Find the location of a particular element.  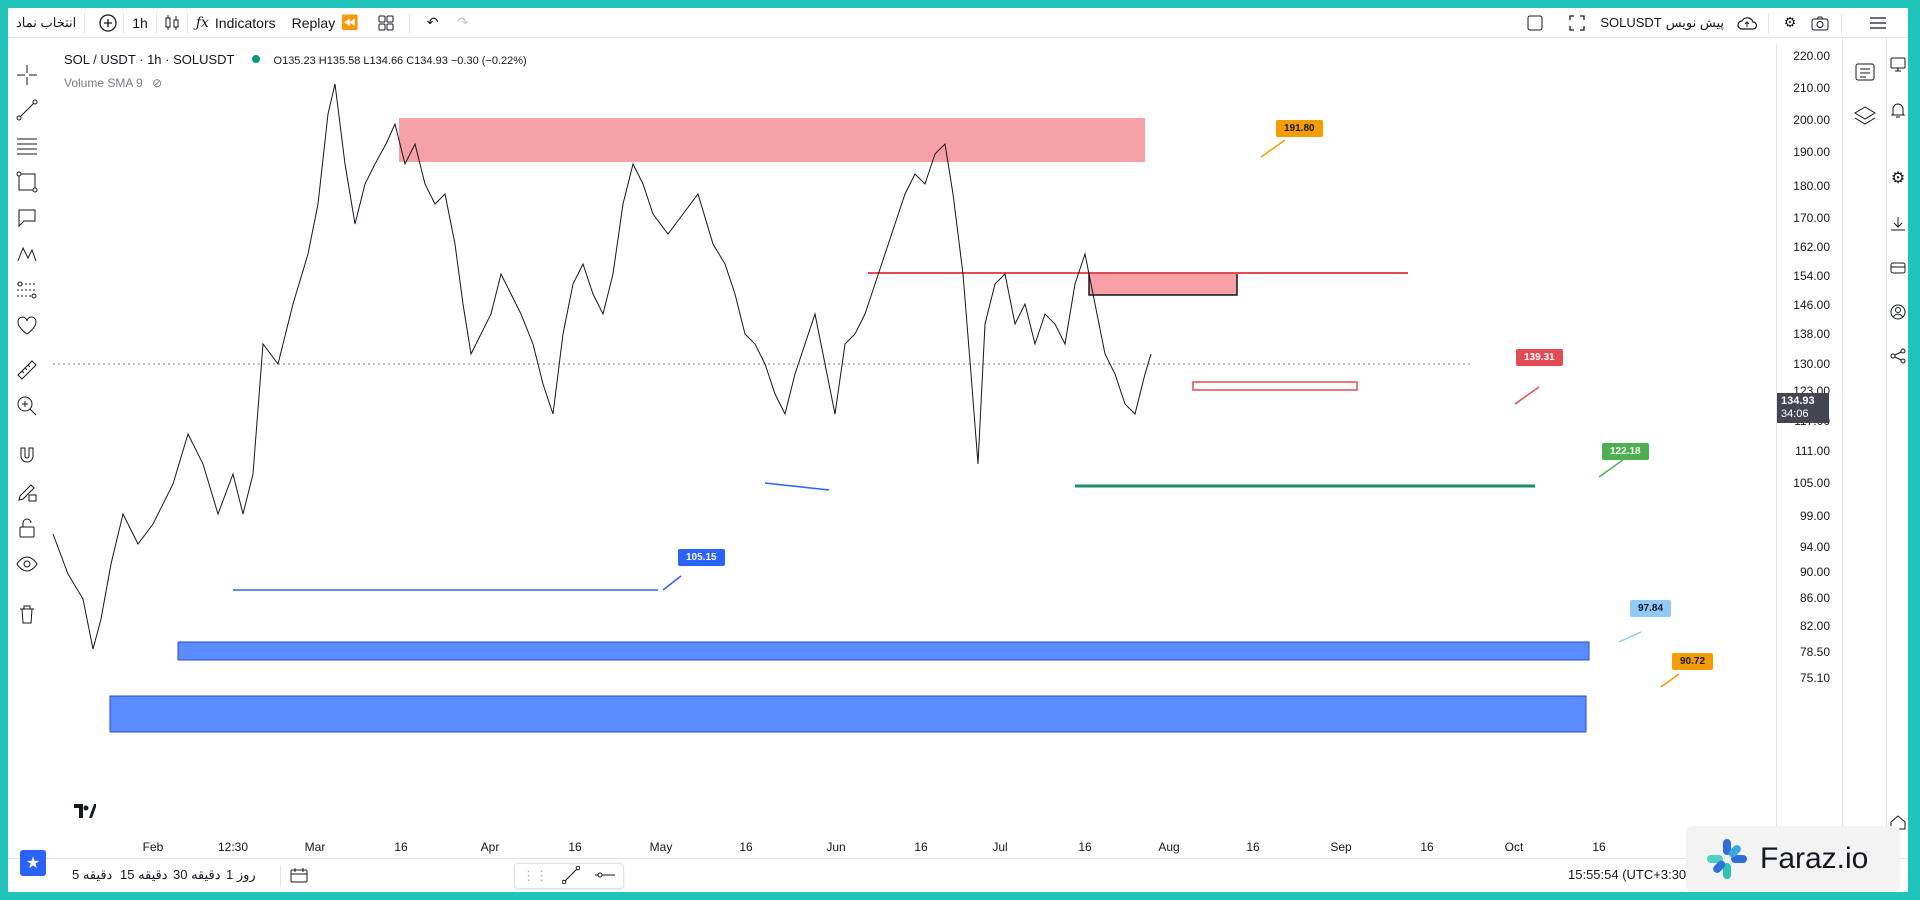

price-tag-139: 139.31 is located at coordinates (1539, 357).